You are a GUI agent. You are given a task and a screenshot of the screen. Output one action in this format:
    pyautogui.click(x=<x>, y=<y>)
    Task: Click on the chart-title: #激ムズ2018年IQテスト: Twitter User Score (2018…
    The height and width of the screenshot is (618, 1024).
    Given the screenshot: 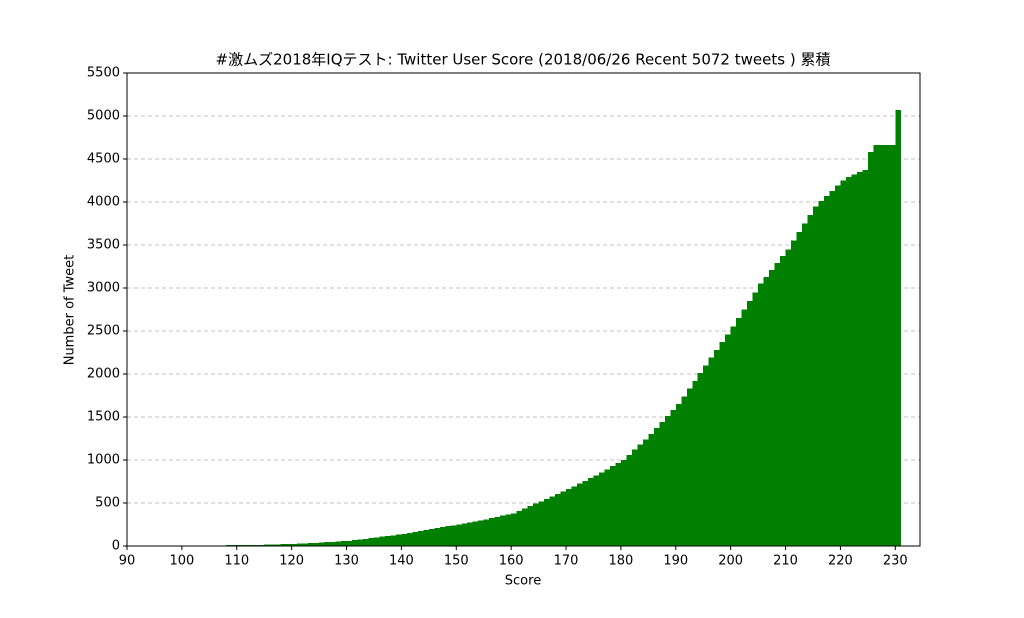 What is the action you would take?
    pyautogui.click(x=523, y=60)
    